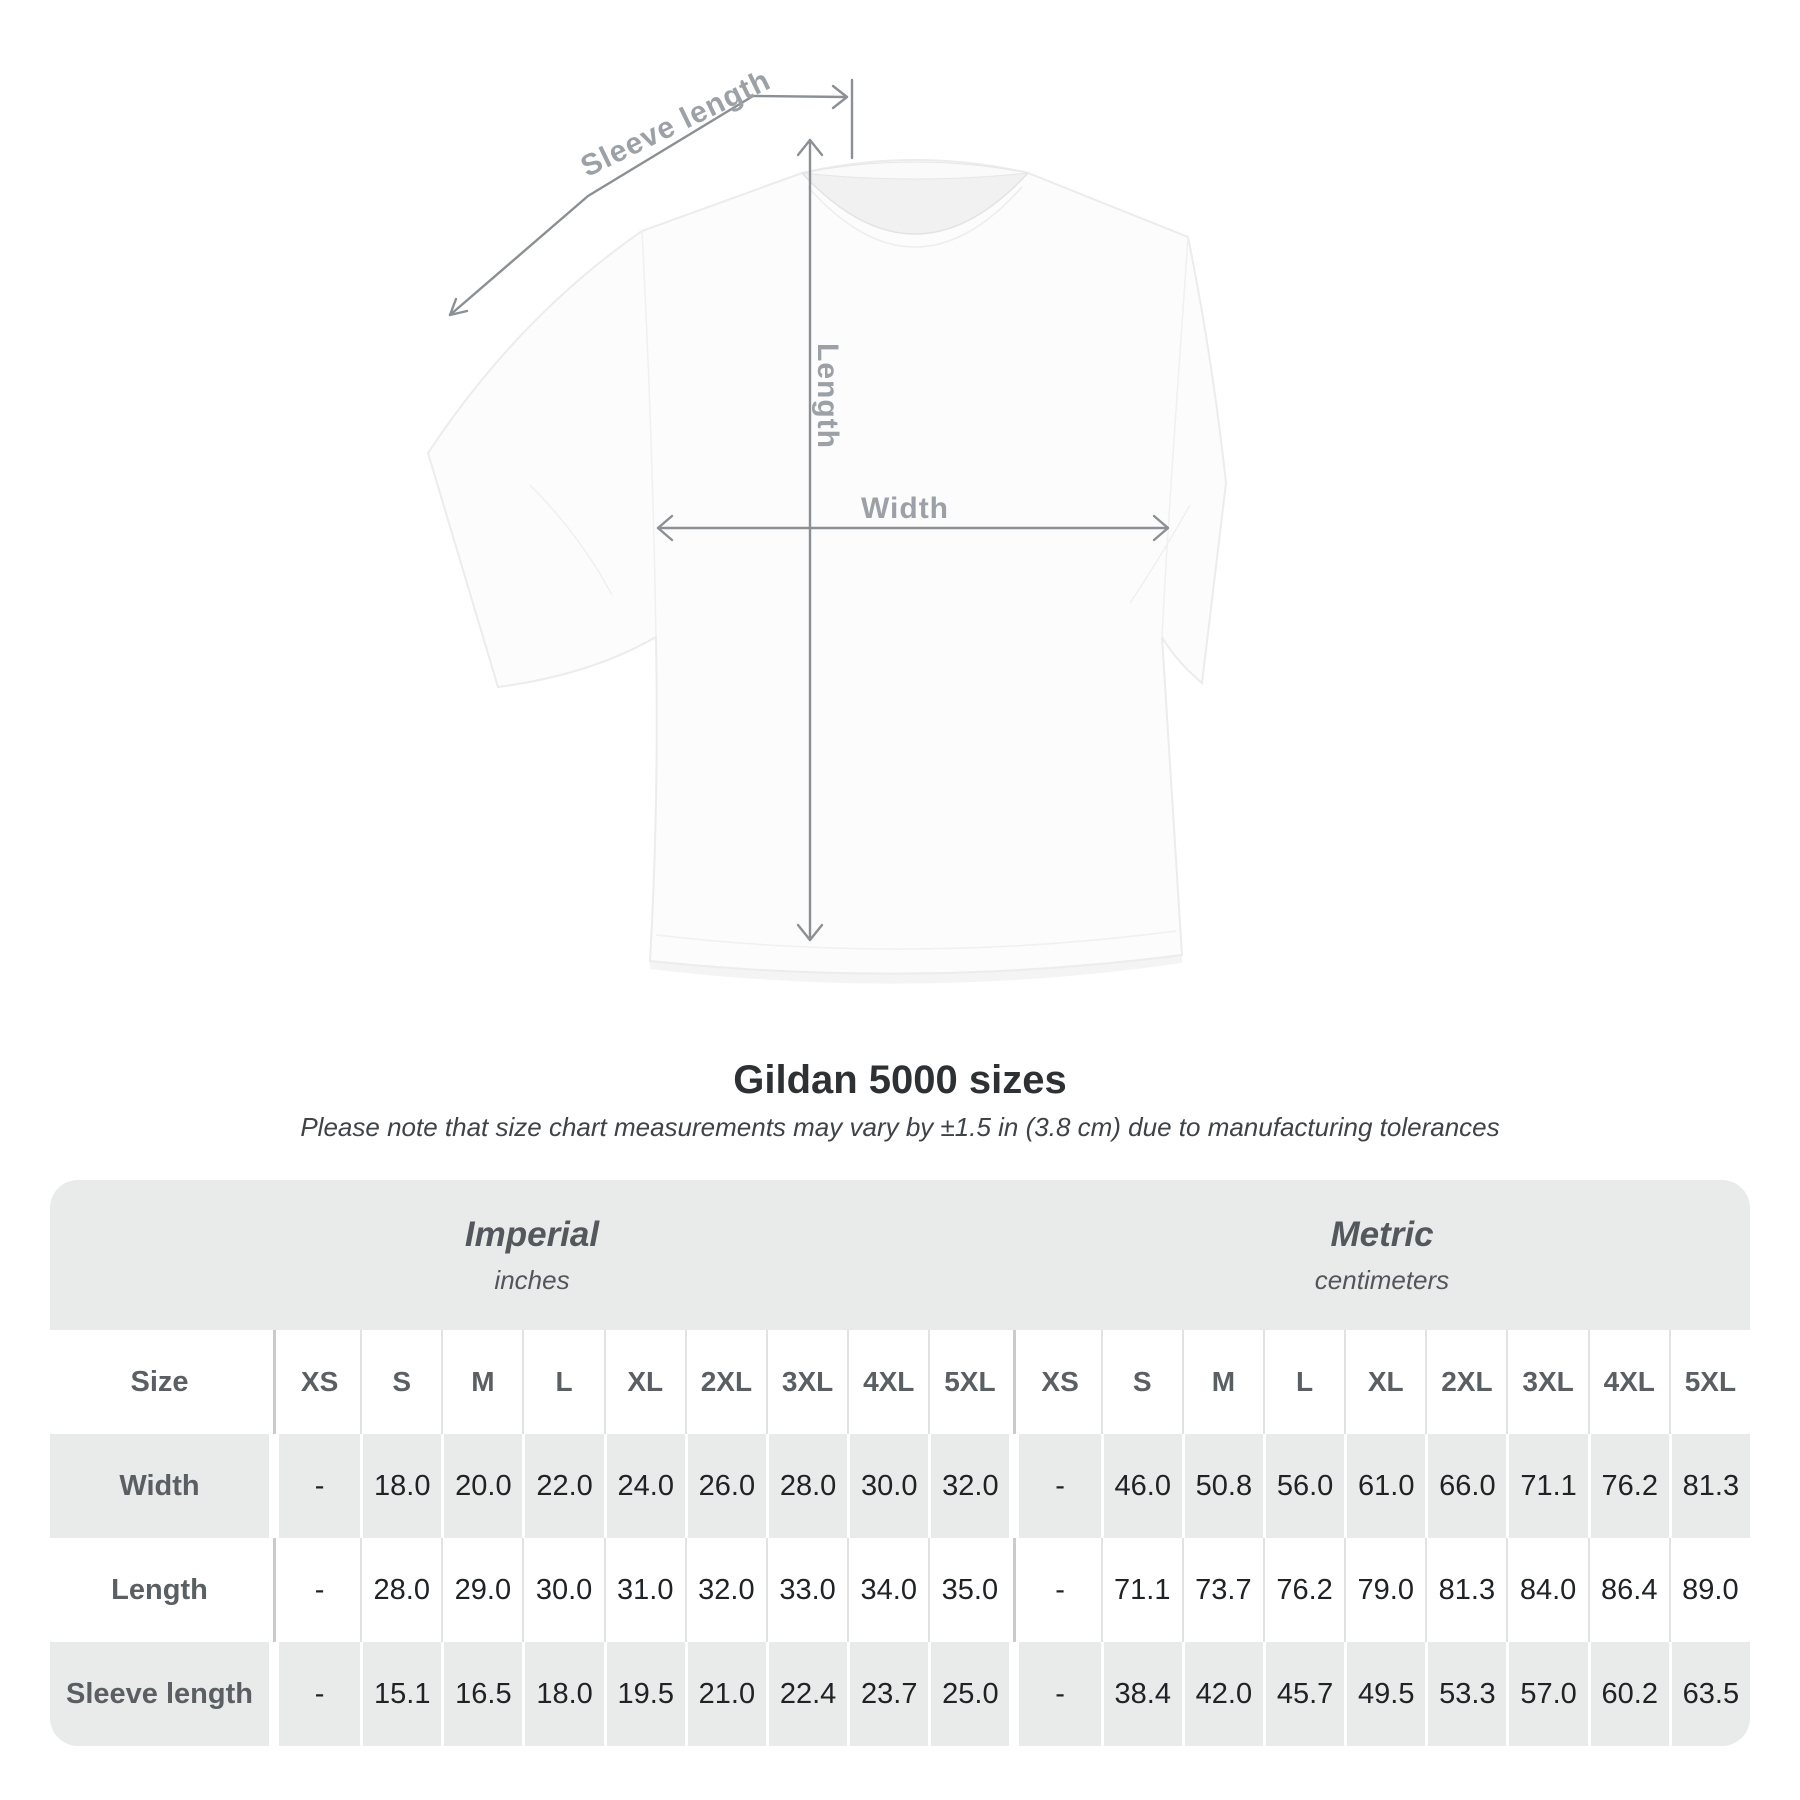  What do you see at coordinates (1547, 1694) in the screenshot?
I see `table-cell: 57.0` at bounding box center [1547, 1694].